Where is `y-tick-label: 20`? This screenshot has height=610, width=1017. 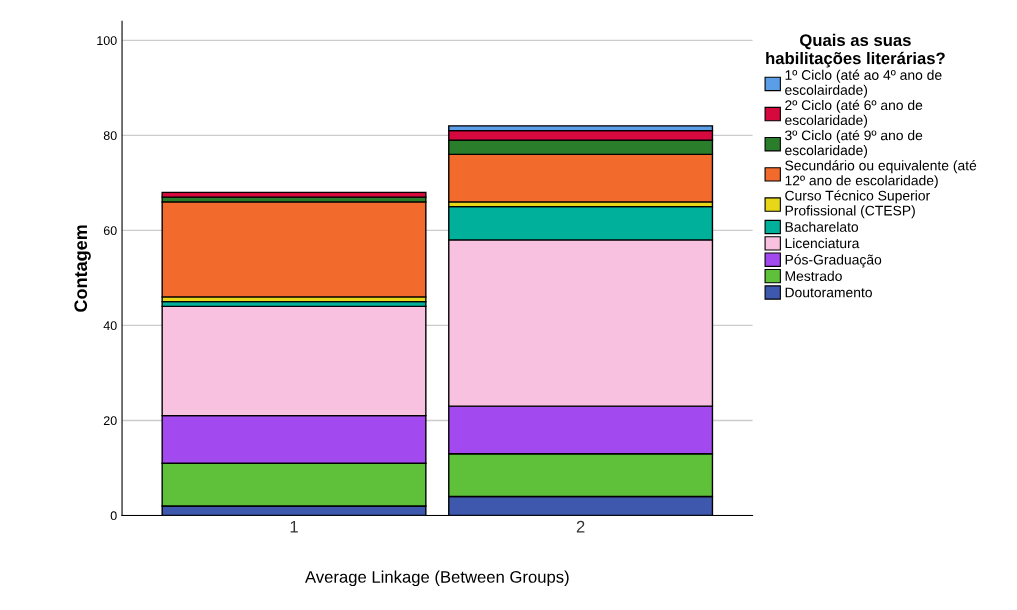
y-tick-label: 20 is located at coordinates (110, 421).